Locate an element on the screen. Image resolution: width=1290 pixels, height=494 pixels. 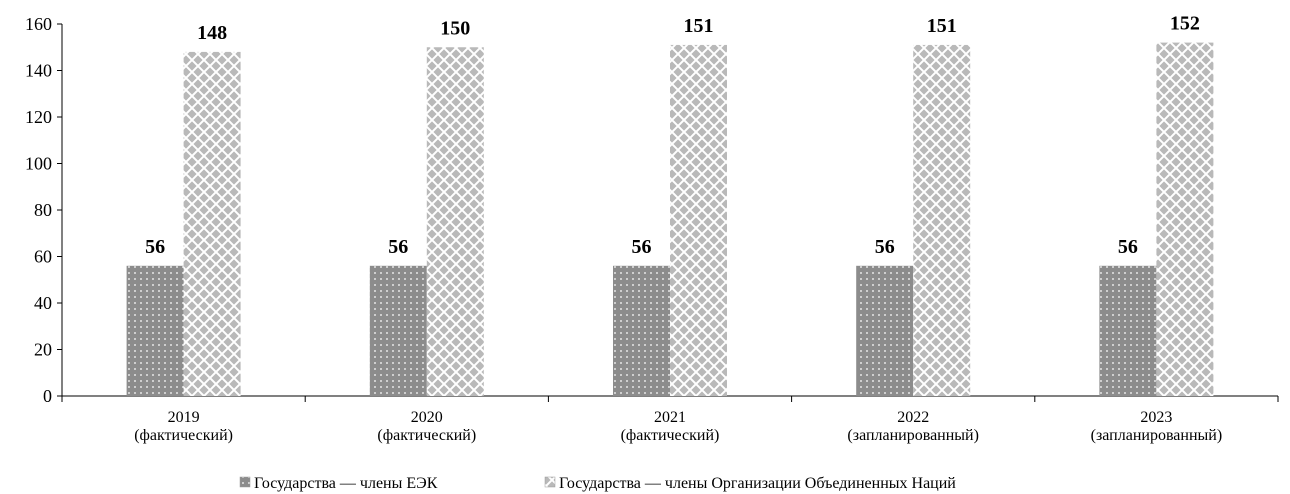
y-tick-label: 100 is located at coordinates (38, 164).